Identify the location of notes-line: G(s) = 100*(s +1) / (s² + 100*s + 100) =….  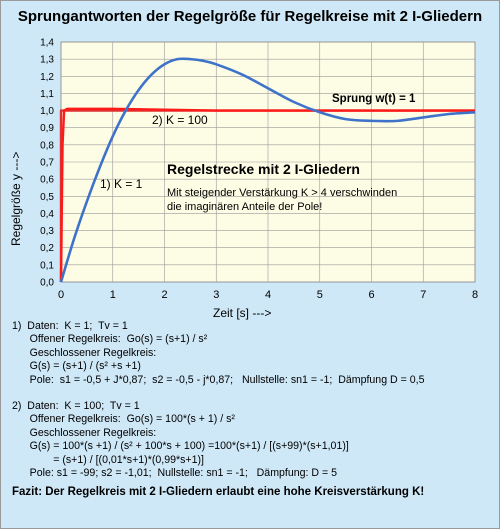
(254, 446).